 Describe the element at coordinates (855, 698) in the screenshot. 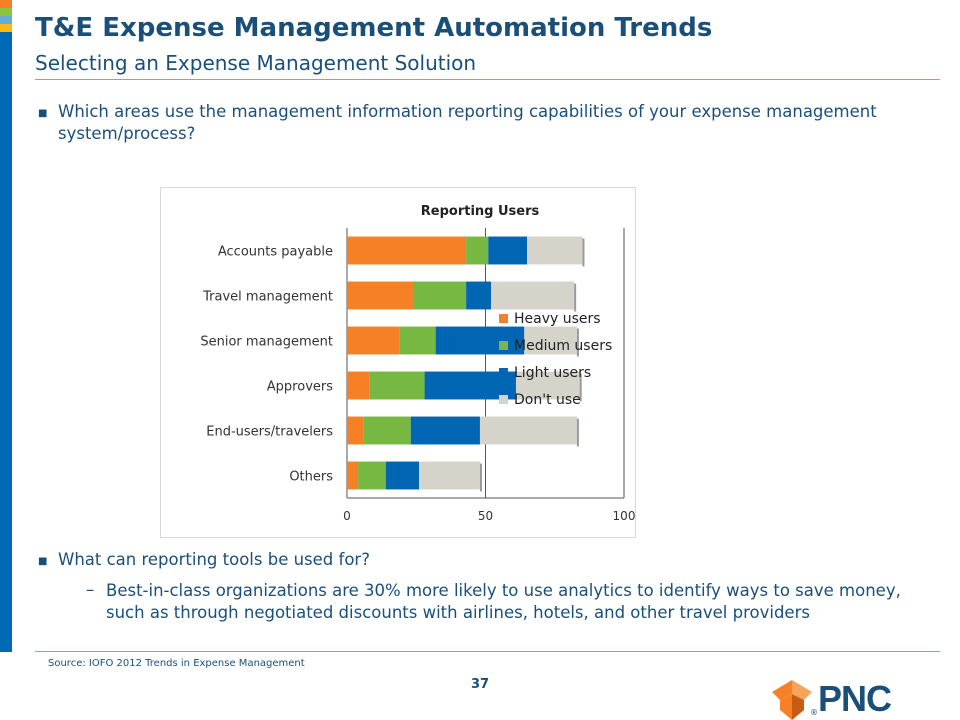

I see `pnc-logo-text: PNC` at that location.